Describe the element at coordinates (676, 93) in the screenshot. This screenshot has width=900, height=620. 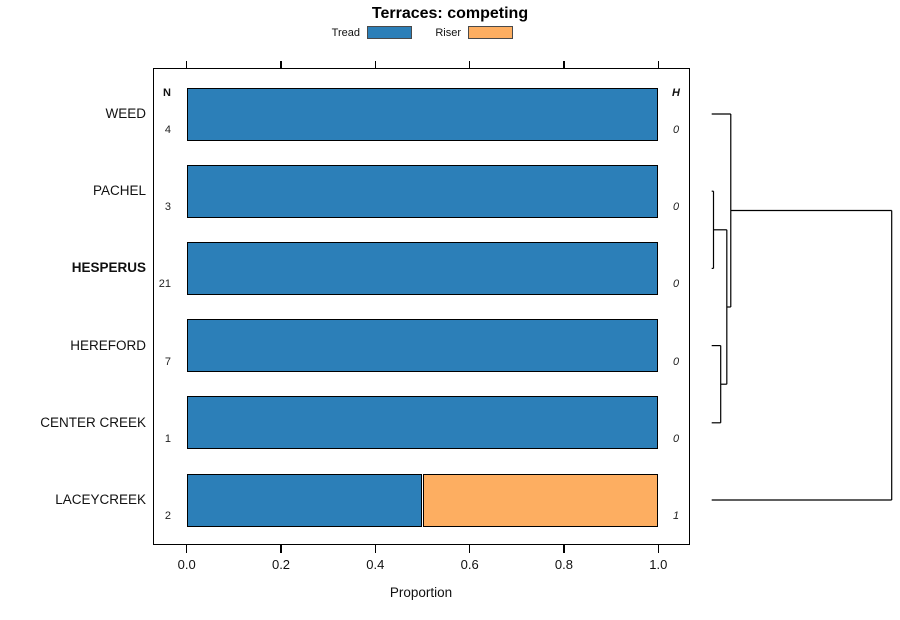
I see `h-column-header: H` at that location.